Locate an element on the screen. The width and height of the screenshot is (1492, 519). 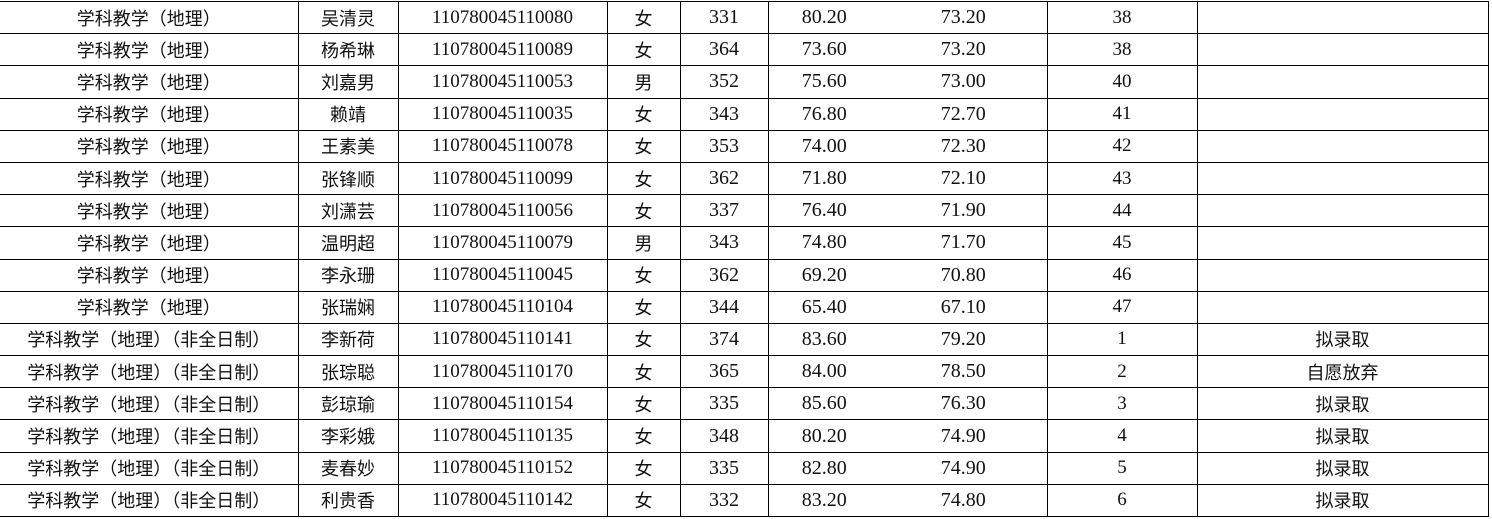
rank-cell: 5 is located at coordinates (1122, 468).